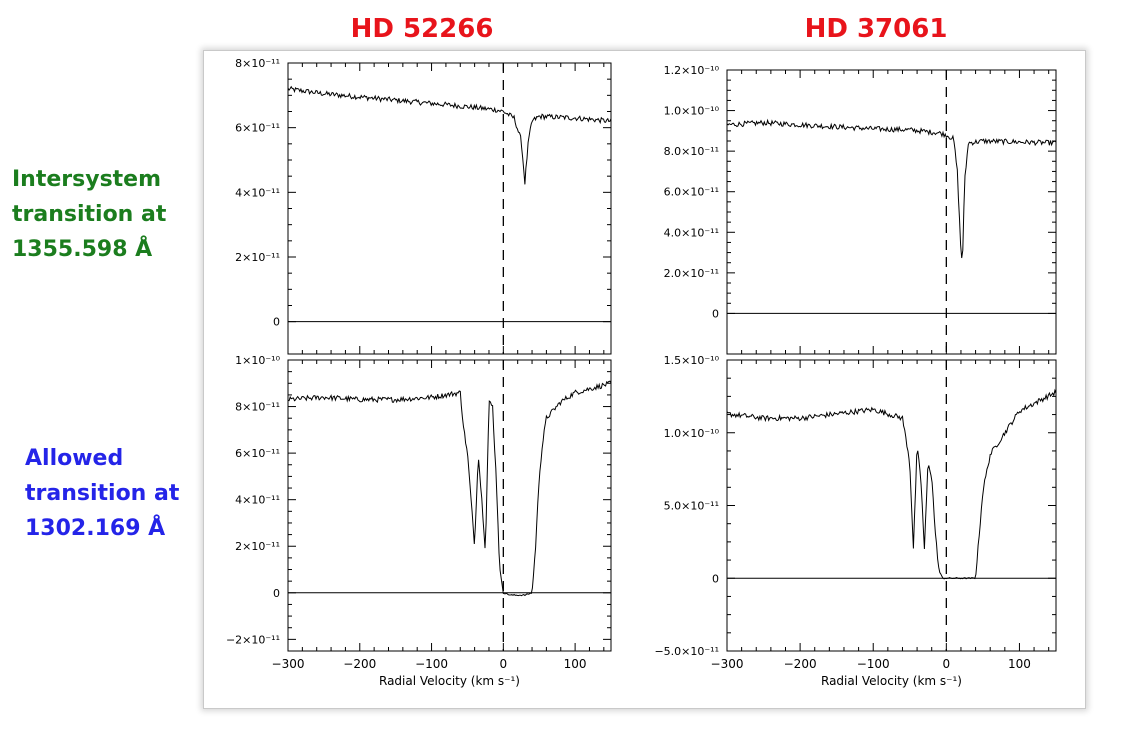 This screenshot has width=1121, height=739. I want to click on y-tick-label: 1.5×10⁻¹⁰, so click(692, 360).